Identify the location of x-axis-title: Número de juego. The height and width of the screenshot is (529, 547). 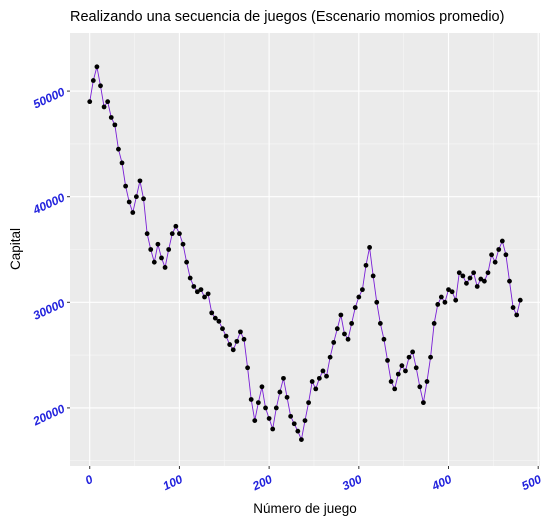
(305, 508).